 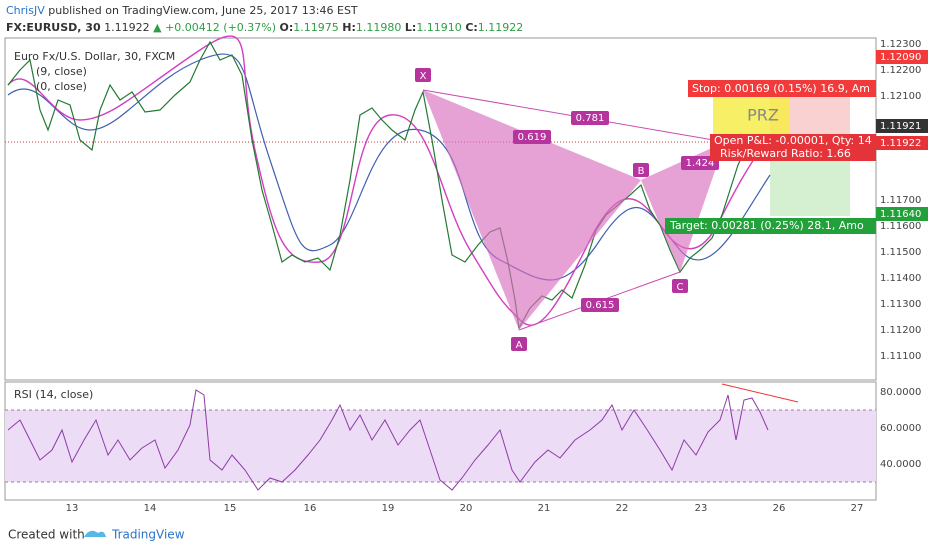 I want to click on price-tick-label: 1.11400, so click(x=900, y=278).